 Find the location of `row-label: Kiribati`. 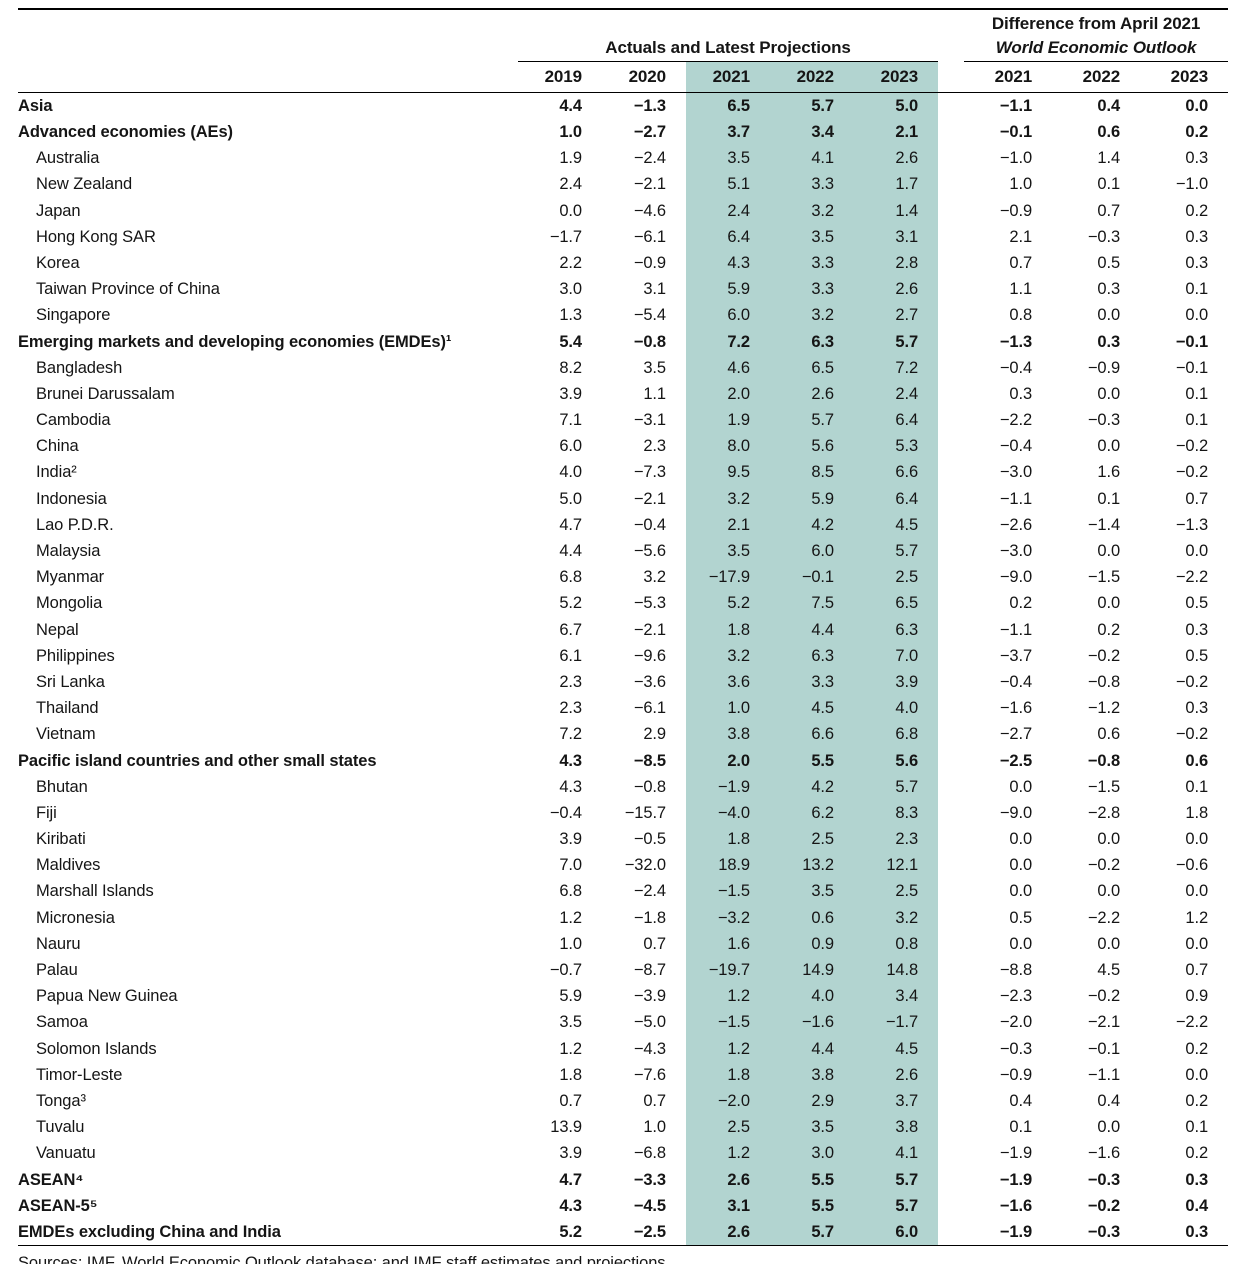

row-label: Kiribati is located at coordinates (61, 839).